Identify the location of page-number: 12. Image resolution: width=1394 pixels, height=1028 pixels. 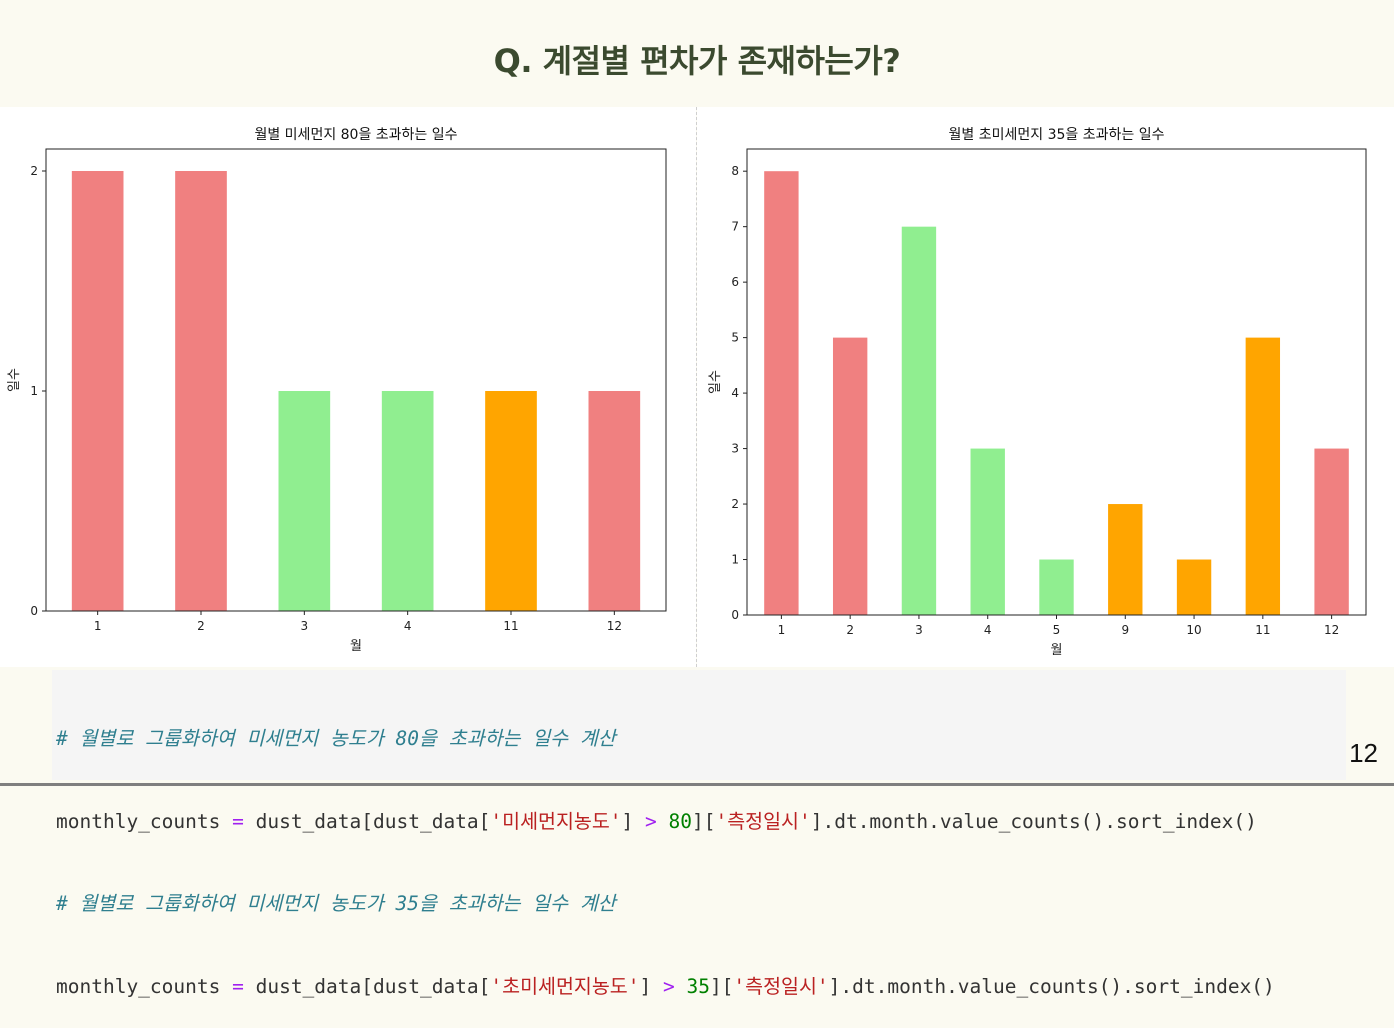
(1363, 753).